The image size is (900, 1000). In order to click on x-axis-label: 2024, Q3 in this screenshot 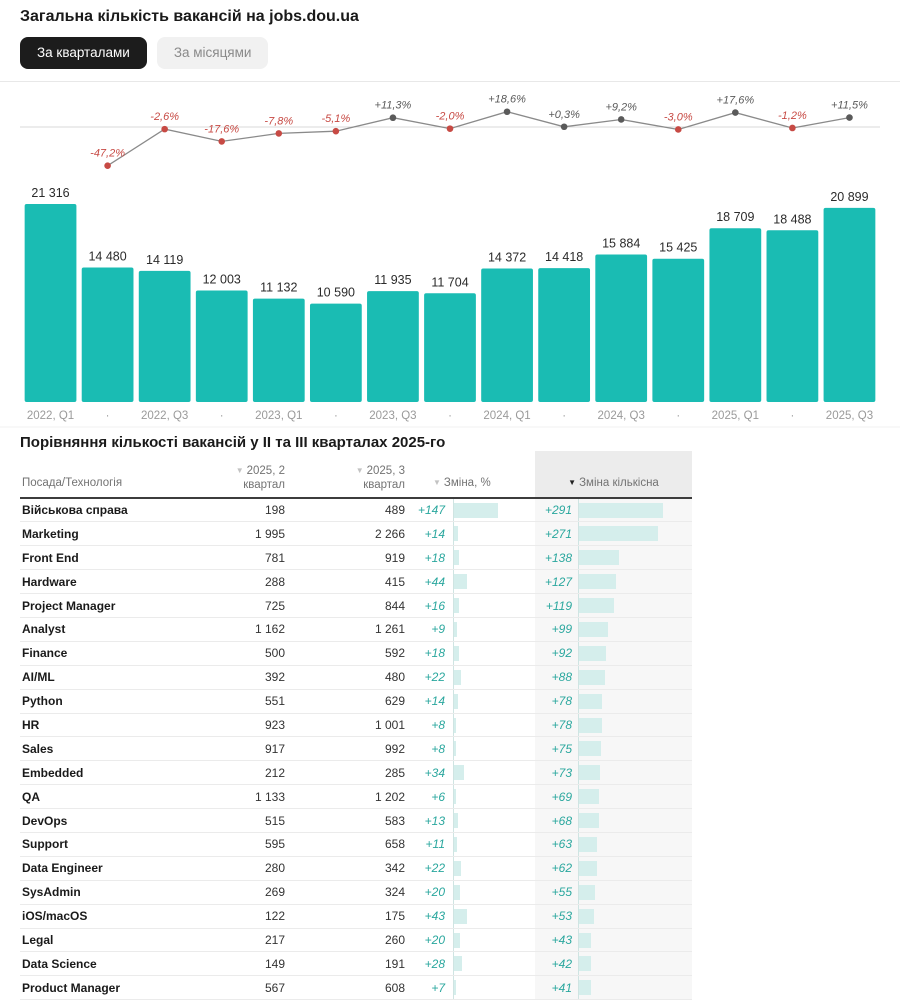, I will do `click(621, 416)`.